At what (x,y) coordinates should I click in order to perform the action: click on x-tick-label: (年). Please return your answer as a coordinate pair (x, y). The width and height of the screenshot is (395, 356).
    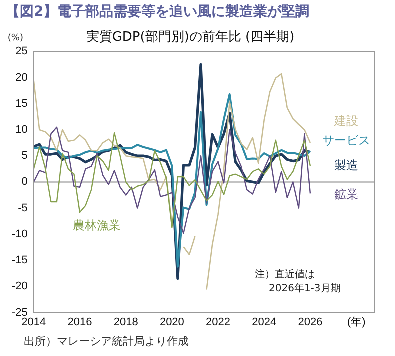
    Looking at the image, I should click on (356, 322).